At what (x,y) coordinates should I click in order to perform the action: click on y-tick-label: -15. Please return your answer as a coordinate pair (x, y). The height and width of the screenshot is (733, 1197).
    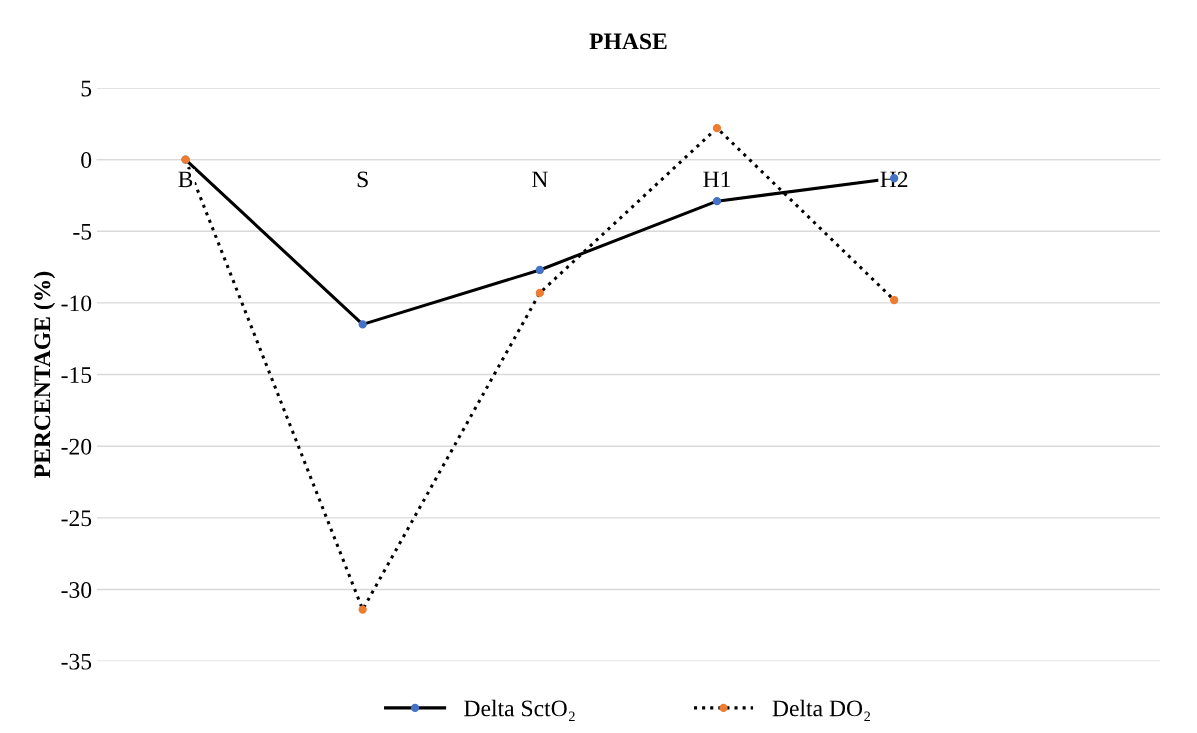
    Looking at the image, I should click on (76, 375).